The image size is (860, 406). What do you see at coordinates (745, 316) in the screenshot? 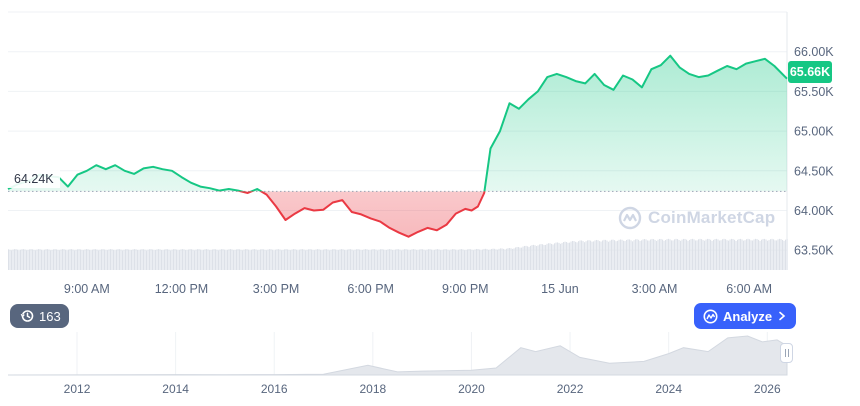
I see `analyze-button: Analyze` at bounding box center [745, 316].